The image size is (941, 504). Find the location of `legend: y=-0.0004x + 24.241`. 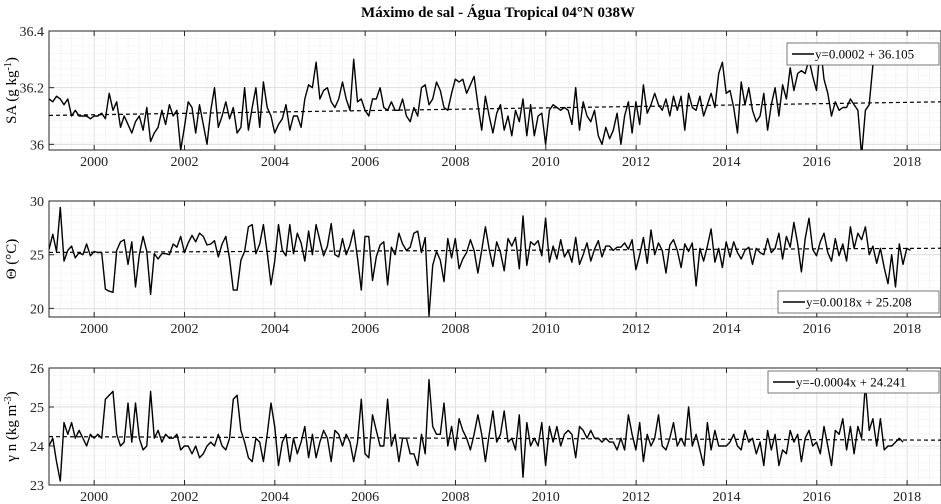

legend: y=-0.0004x + 24.241 is located at coordinates (853, 382).